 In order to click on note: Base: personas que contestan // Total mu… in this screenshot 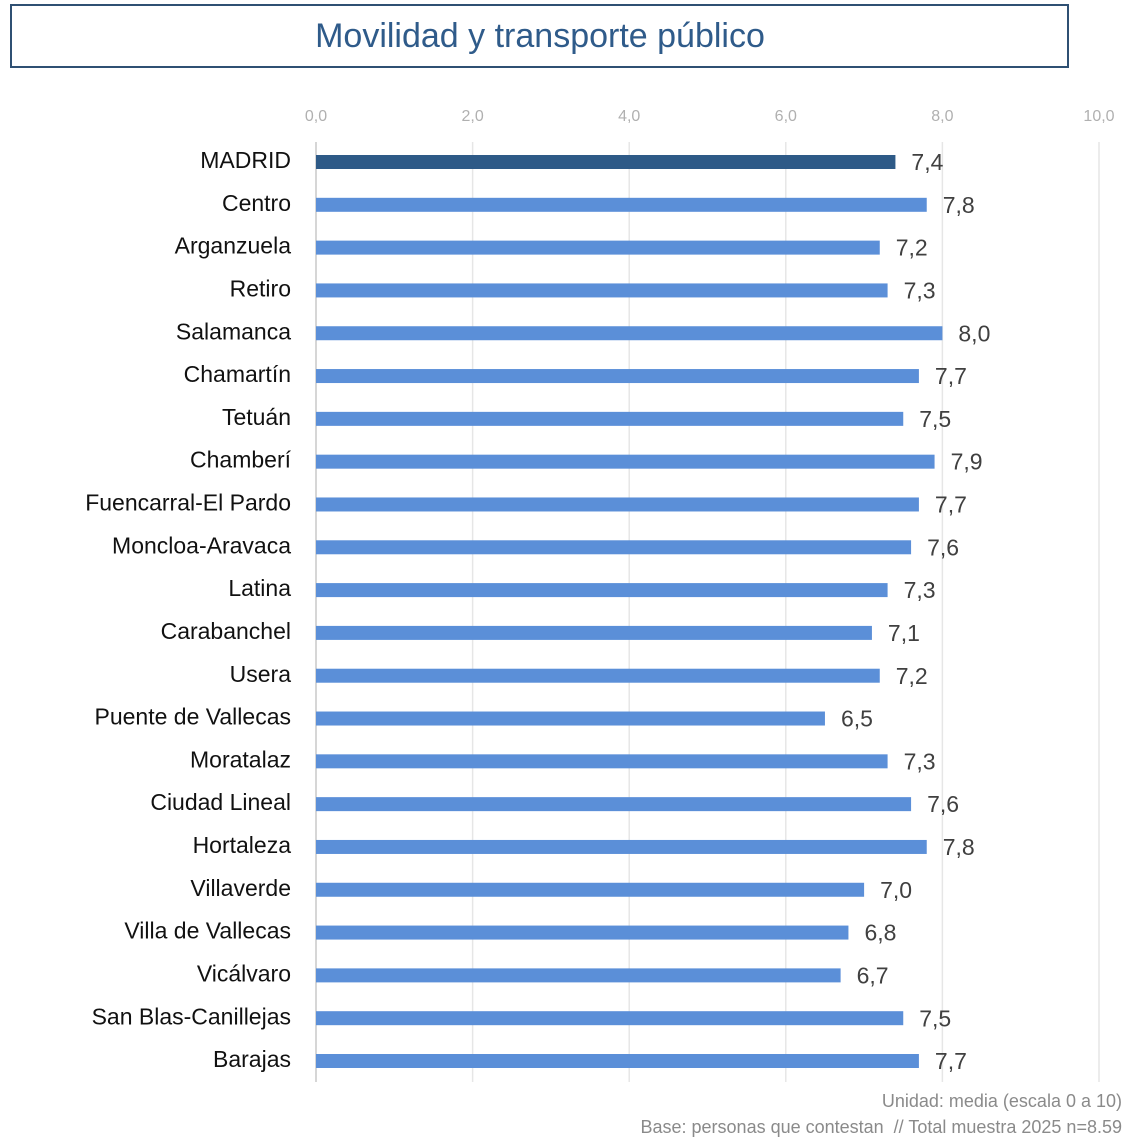, I will do `click(881, 1127)`.